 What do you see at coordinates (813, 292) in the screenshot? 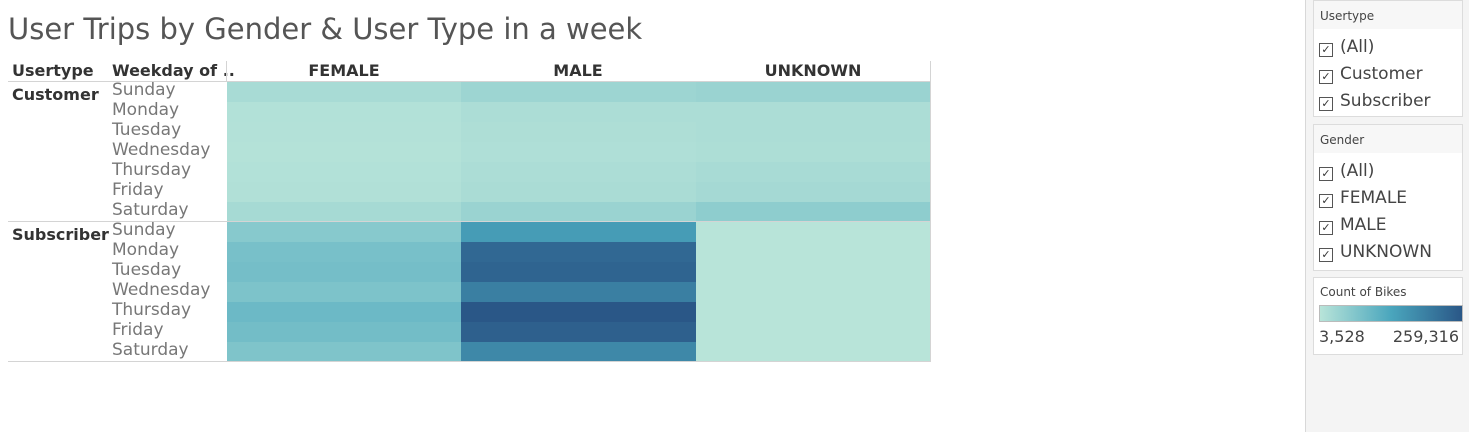
I see `heatmap-cell-subscriber-wednesday-unknown` at bounding box center [813, 292].